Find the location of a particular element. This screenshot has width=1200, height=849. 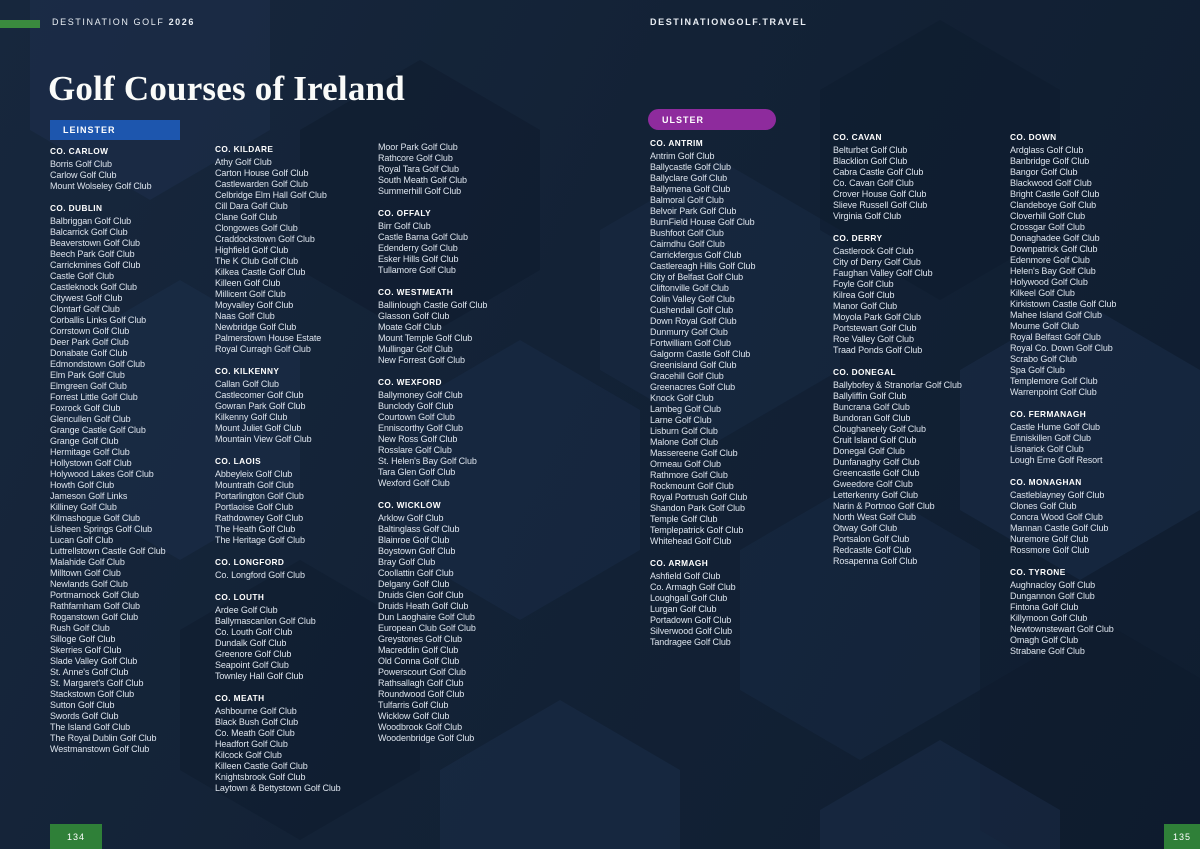

club-name: Clandeboye Golf Club is located at coordinates (1053, 205).